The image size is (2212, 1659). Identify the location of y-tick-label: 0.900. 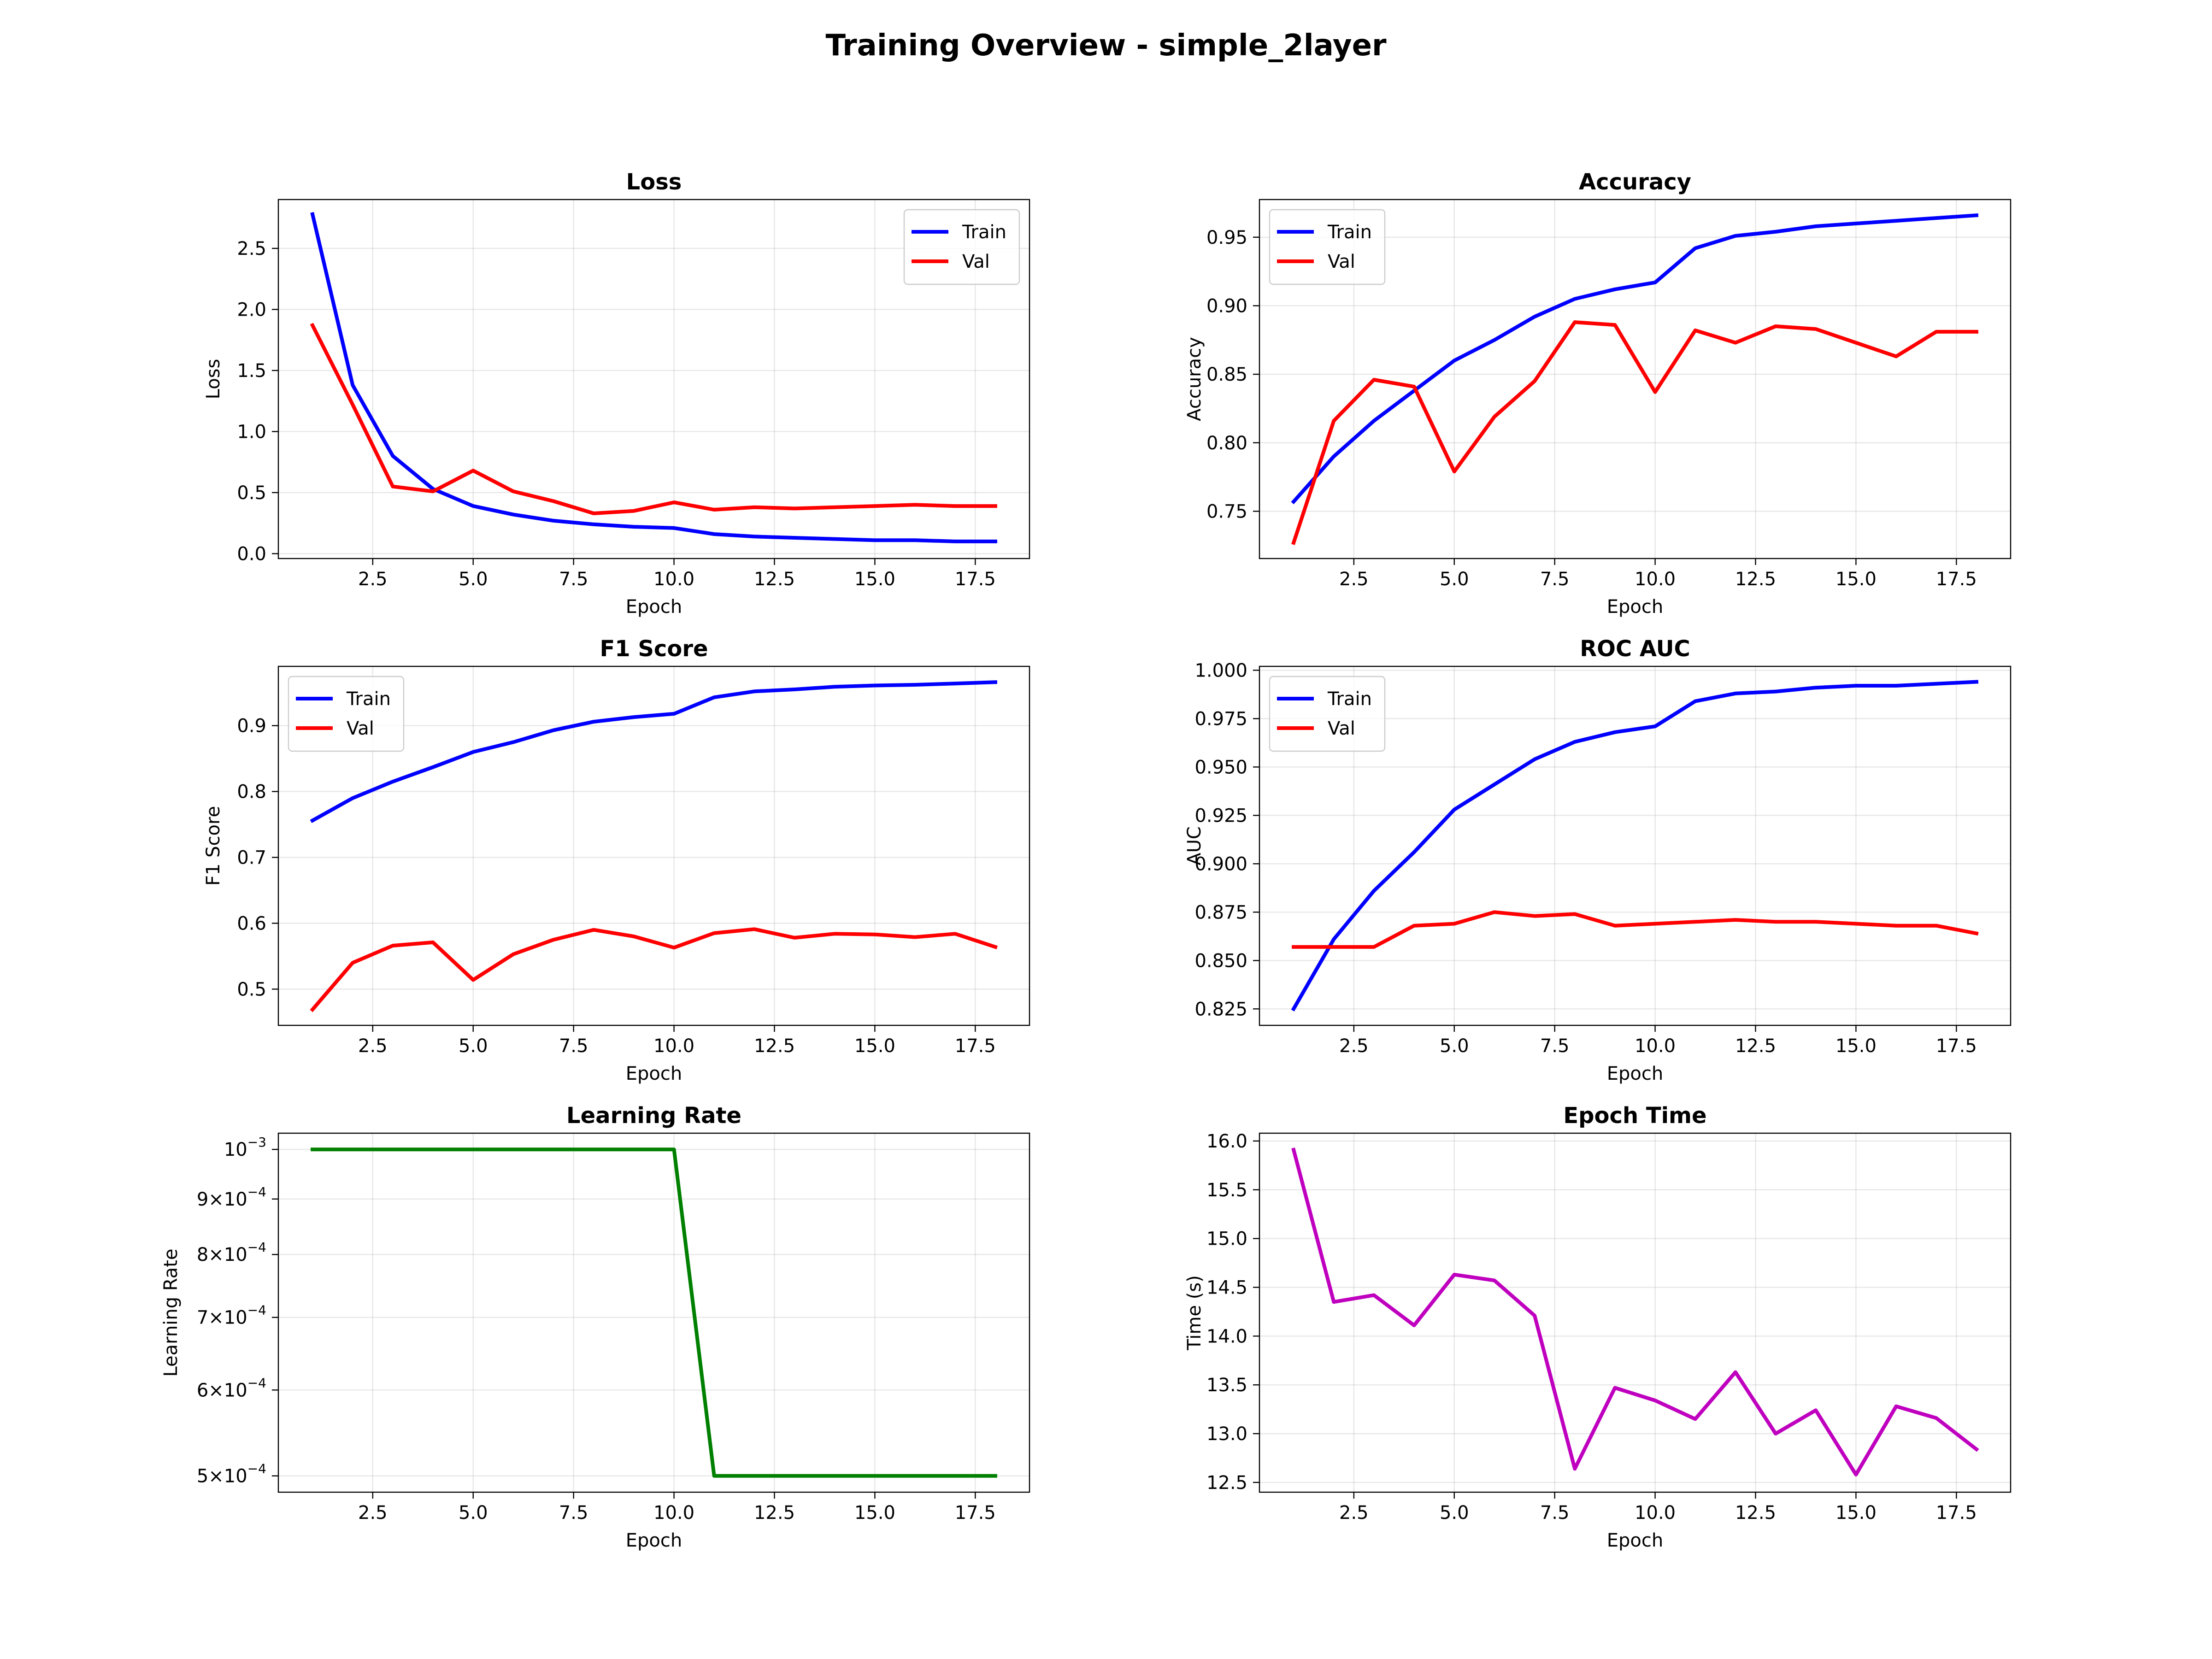
(1220, 864).